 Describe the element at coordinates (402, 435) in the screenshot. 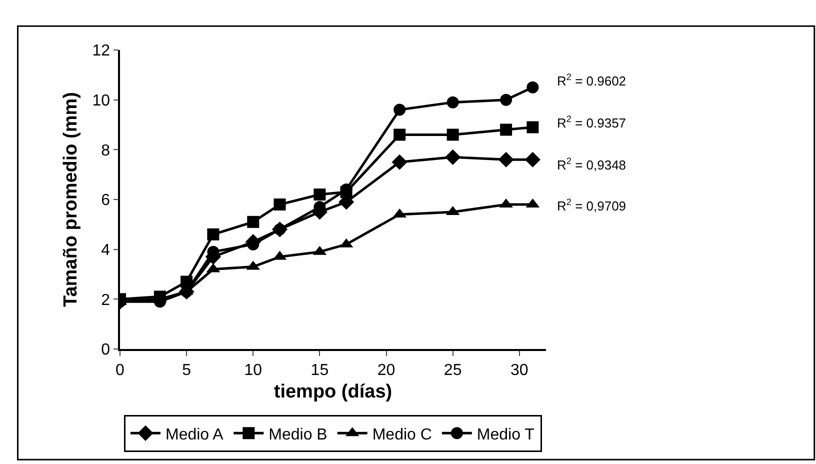

I see `legend-label: Medio C` at that location.